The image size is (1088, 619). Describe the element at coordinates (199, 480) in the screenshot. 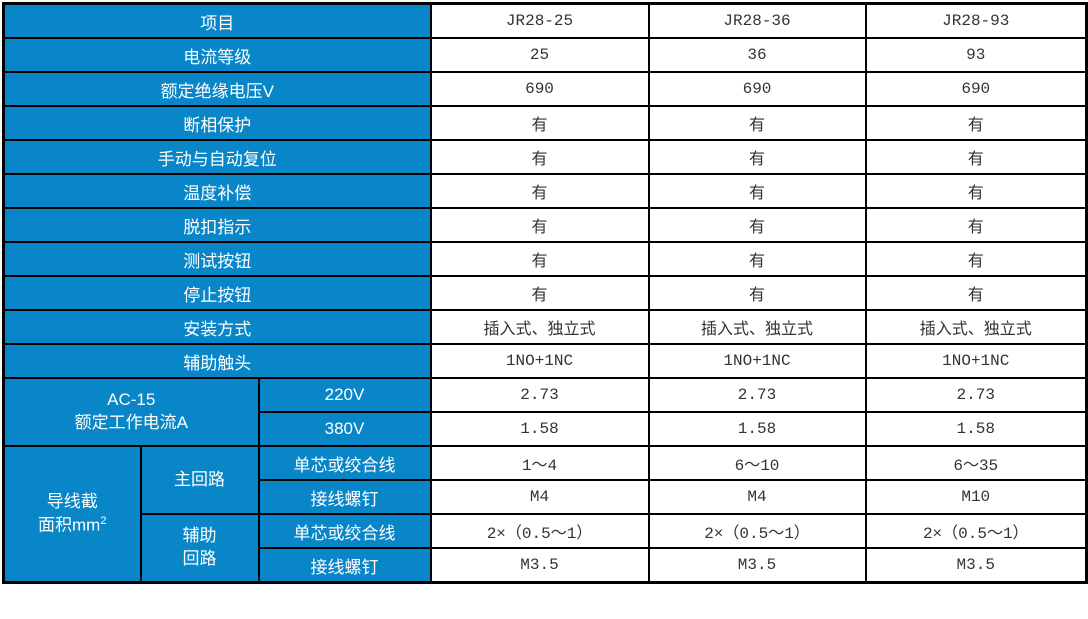

I see `main-circuit-label: 主回路` at that location.